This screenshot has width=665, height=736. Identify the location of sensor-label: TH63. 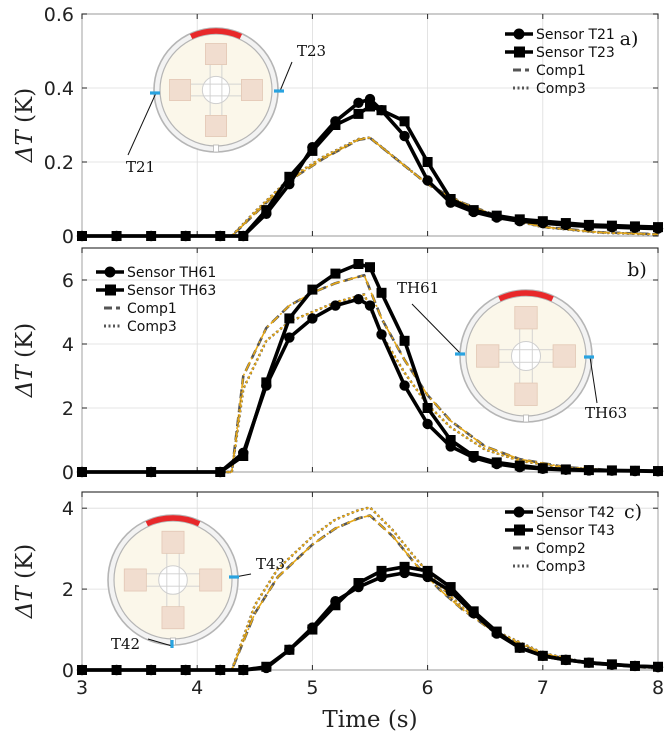
(606, 413).